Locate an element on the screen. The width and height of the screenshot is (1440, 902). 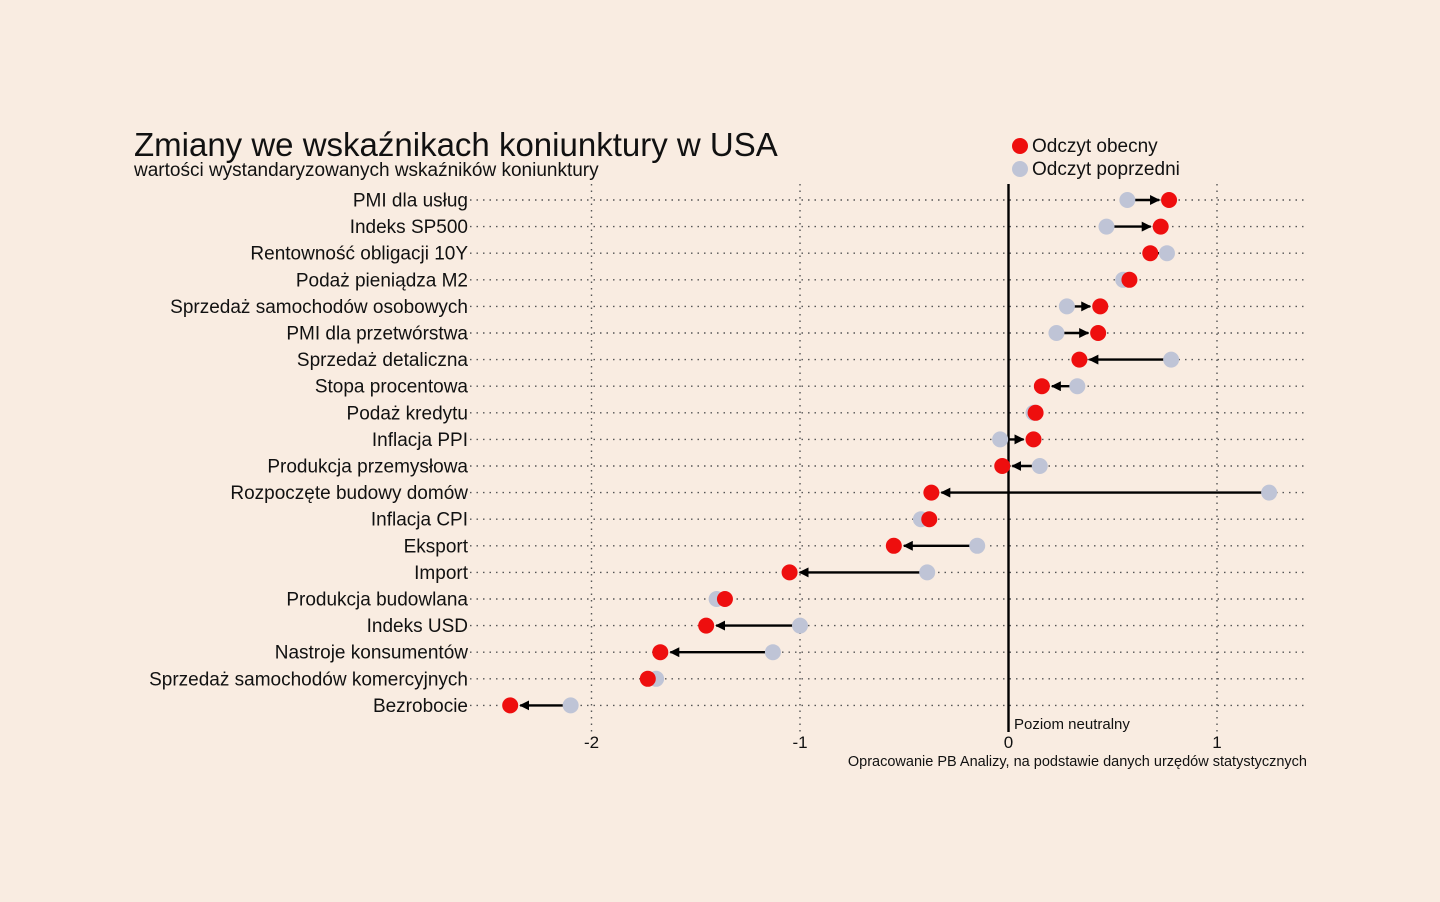
category-label: Sprzedaż samochodów komercyjnych is located at coordinates (308, 679).